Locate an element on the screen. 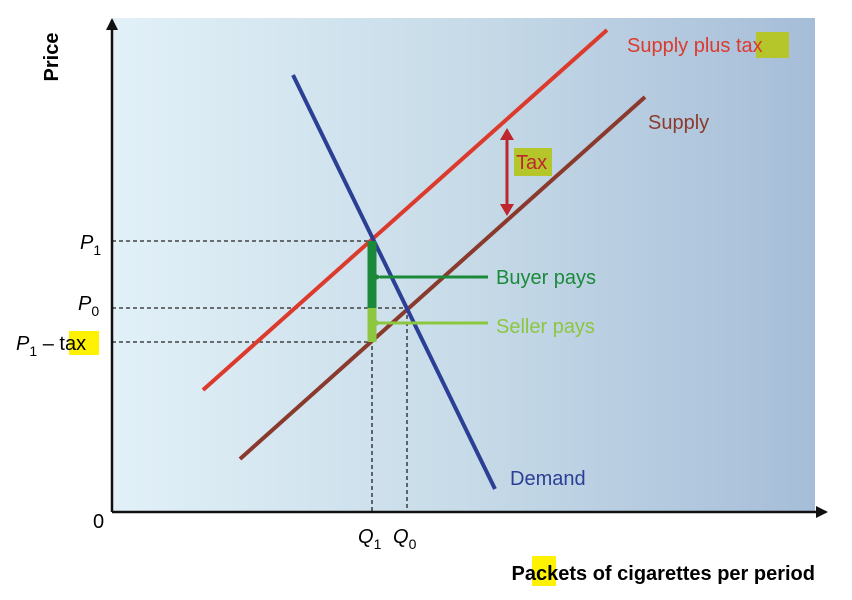 The image size is (852, 600). tax-label: Tax is located at coordinates (531, 163).